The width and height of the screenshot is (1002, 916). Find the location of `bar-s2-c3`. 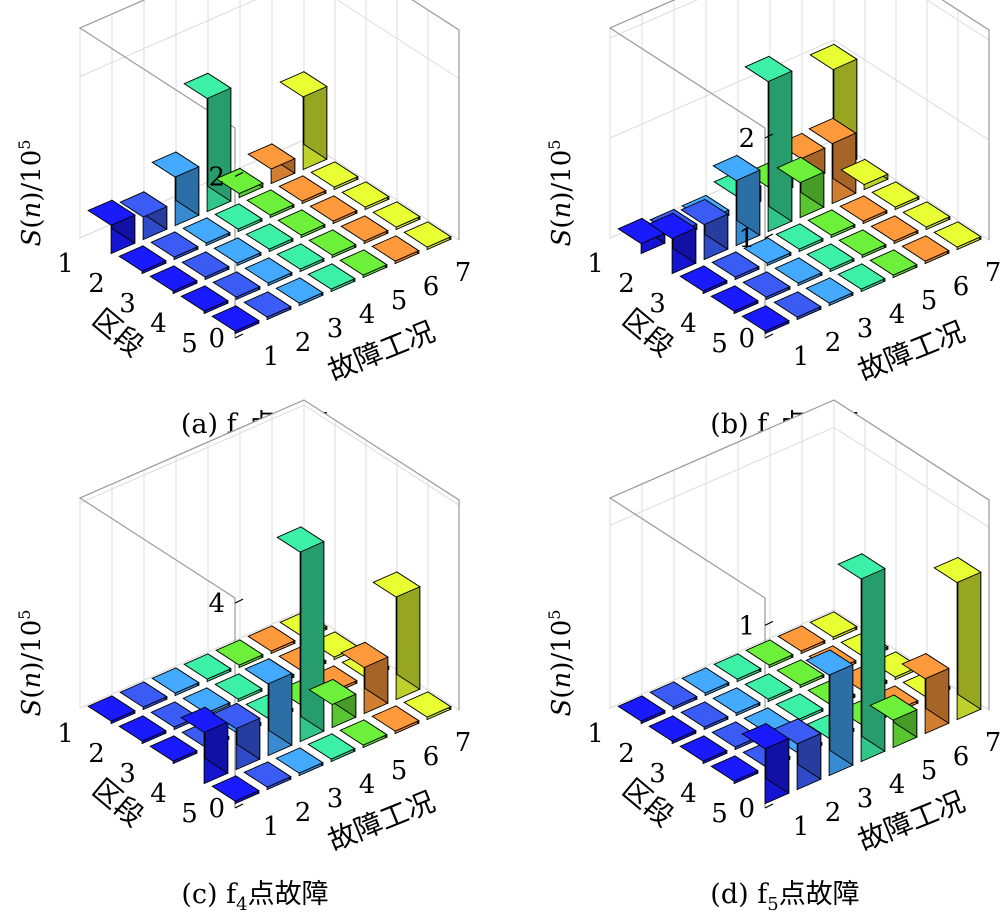

bar-s2-c3 is located at coordinates (206, 232).